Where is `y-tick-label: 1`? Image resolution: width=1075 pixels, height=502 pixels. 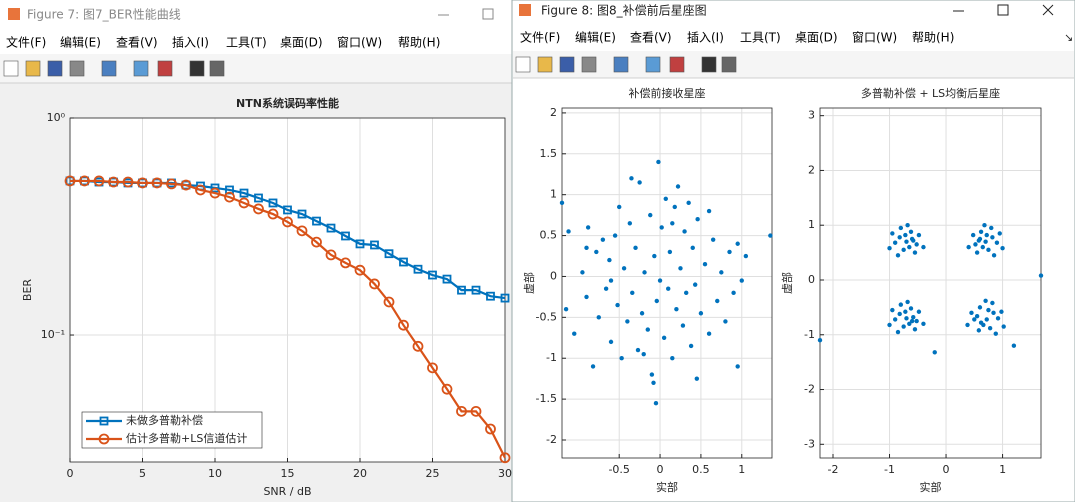 y-tick-label: 1 is located at coordinates (553, 194).